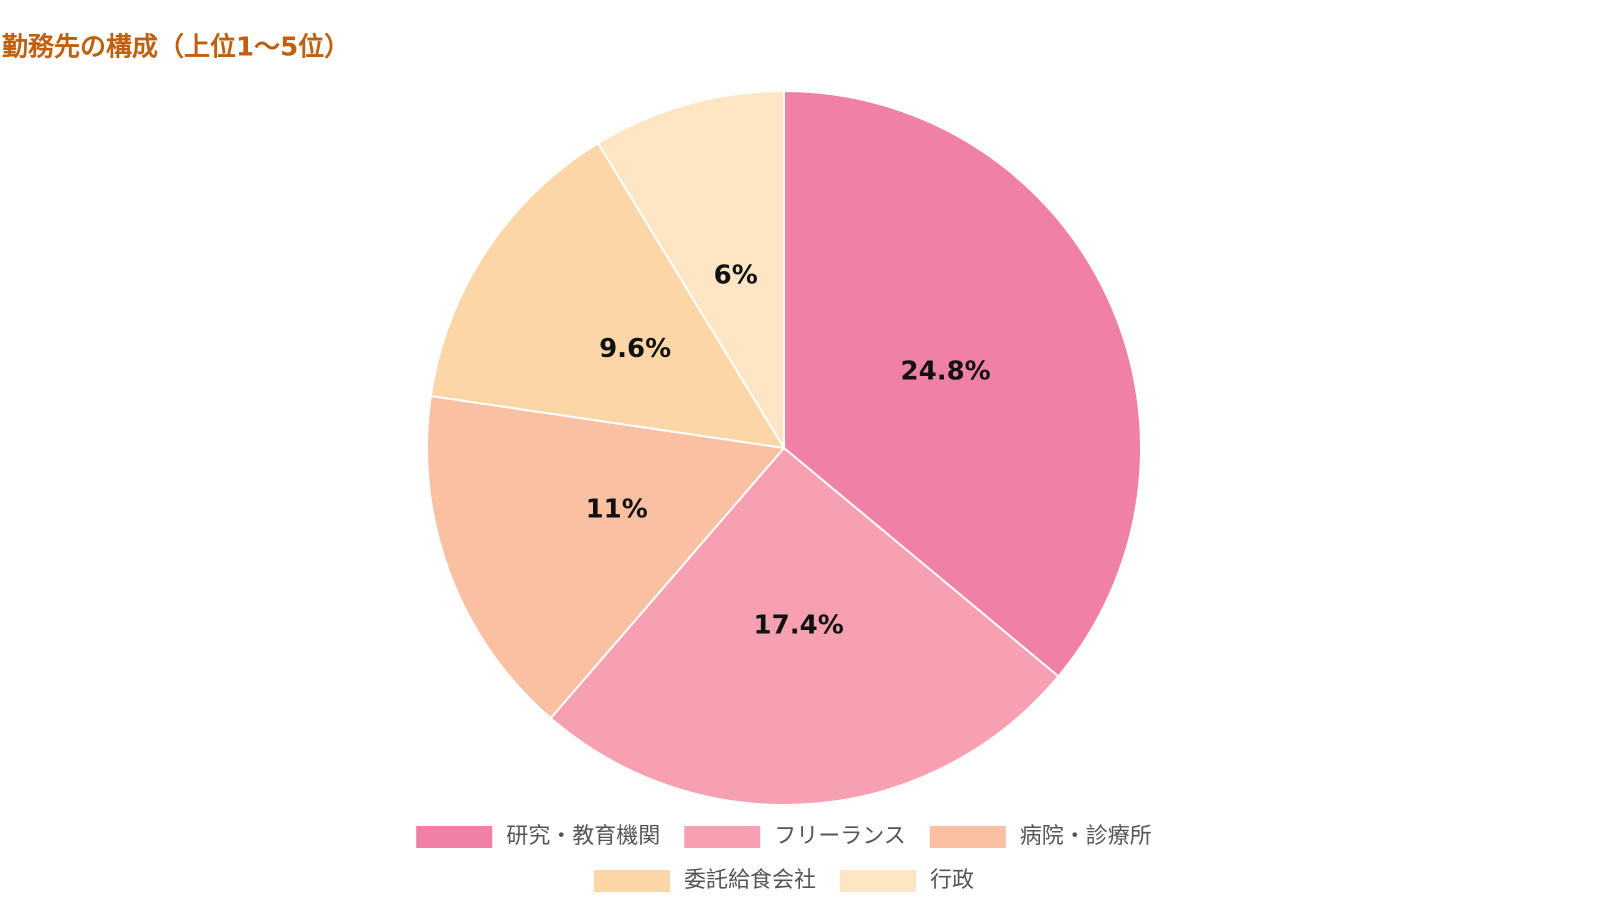  I want to click on legend-label: 委託給食会社, so click(750, 880).